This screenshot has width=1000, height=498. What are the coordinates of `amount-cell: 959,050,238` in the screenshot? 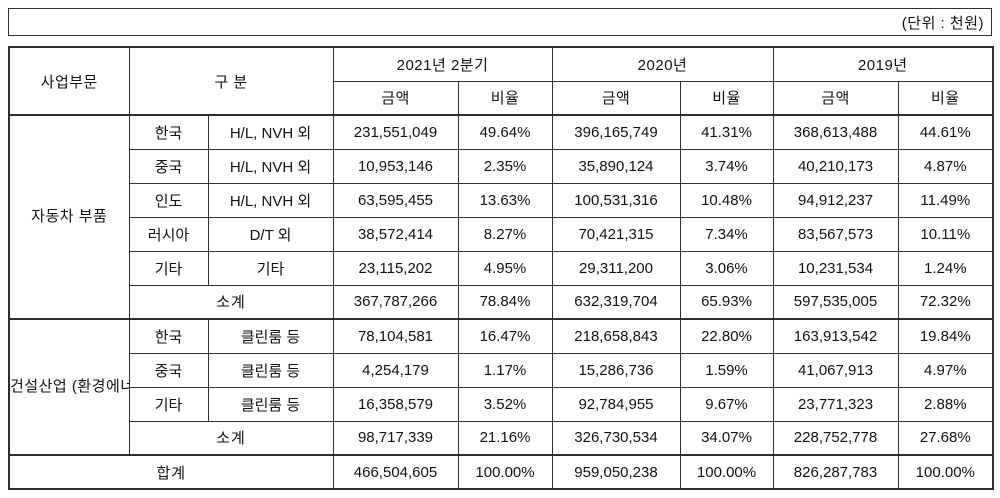 It's located at (616, 472).